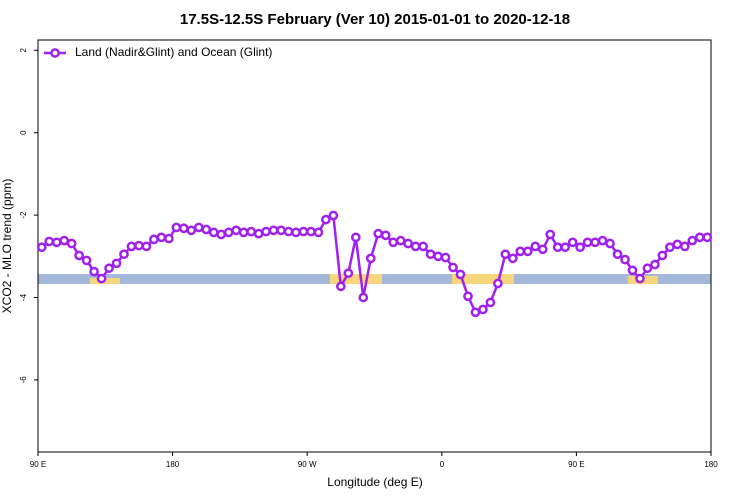 The width and height of the screenshot is (750, 500). What do you see at coordinates (55, 53) in the screenshot?
I see `legend-marker` at bounding box center [55, 53].